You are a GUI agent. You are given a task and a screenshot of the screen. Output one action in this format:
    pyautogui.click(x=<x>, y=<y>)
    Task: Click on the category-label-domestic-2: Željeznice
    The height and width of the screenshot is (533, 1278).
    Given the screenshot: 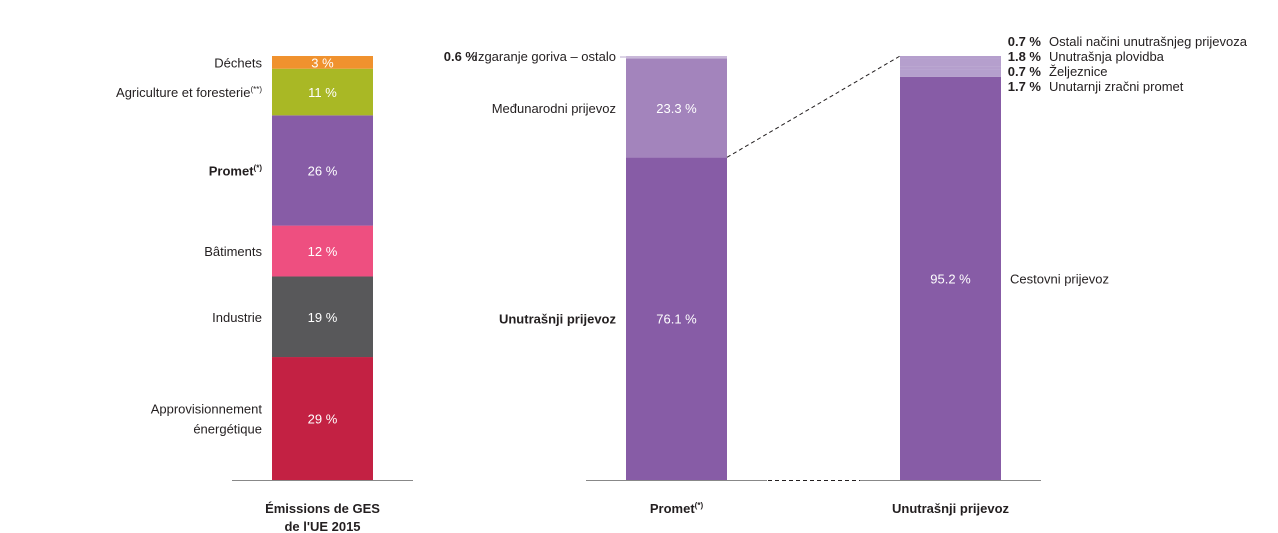 What is the action you would take?
    pyautogui.click(x=1078, y=71)
    